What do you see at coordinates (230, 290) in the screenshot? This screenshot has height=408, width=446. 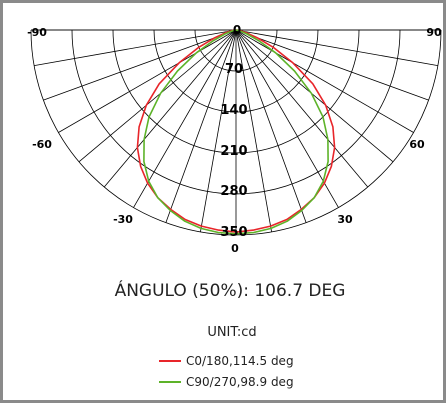 I see `beam-angle-label: ÁNGULO (50%): 106.7 DEG` at bounding box center [230, 290].